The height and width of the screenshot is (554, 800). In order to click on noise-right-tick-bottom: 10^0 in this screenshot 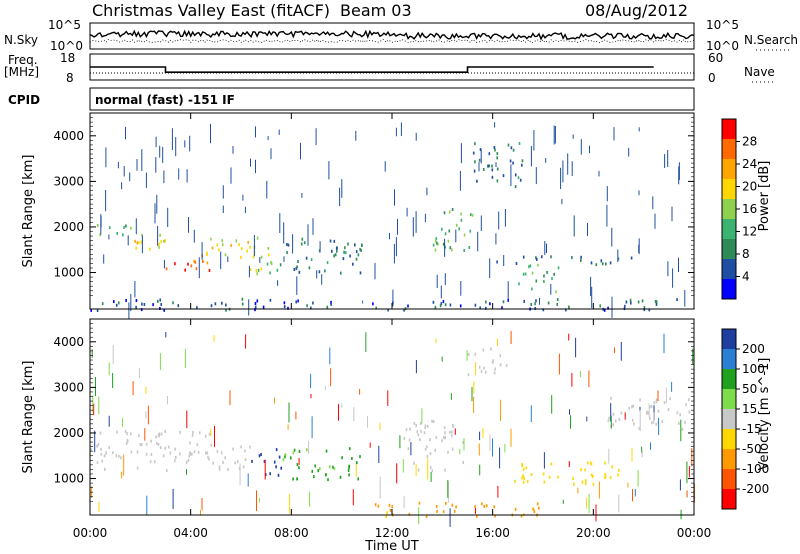, I will do `click(722, 46)`.